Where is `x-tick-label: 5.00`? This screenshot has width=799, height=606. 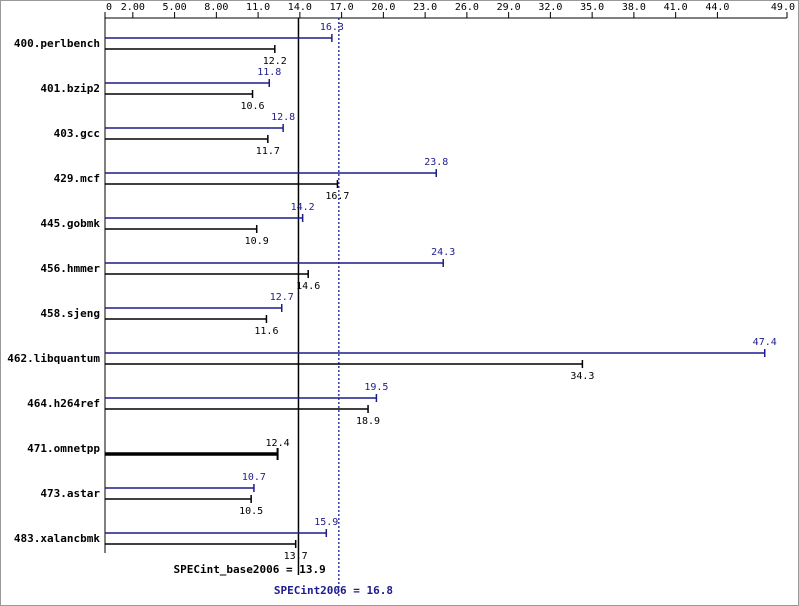
x-tick-label: 5.00 is located at coordinates (175, 7).